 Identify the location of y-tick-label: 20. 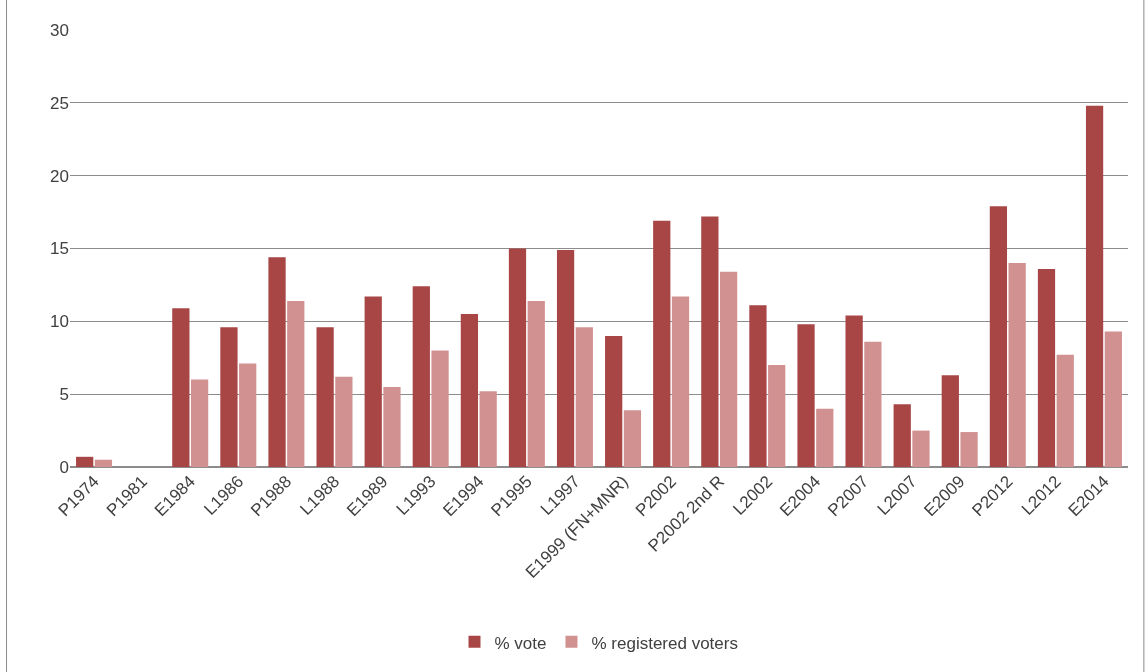
(59, 176).